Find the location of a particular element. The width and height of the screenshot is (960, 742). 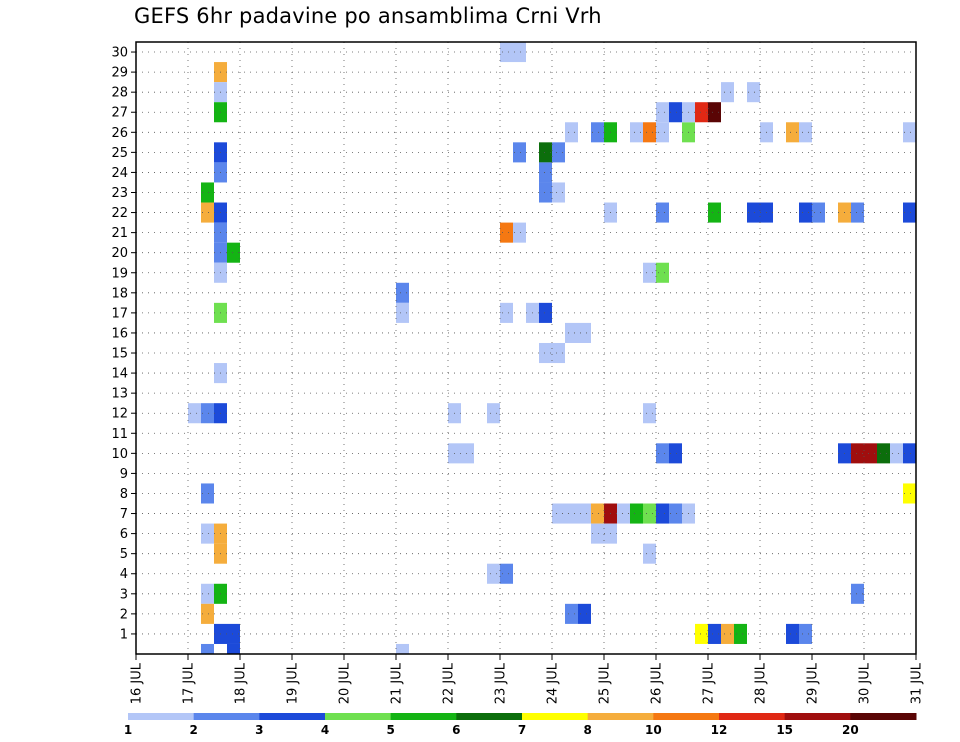

y-tick-label: 16 is located at coordinates (119, 333).